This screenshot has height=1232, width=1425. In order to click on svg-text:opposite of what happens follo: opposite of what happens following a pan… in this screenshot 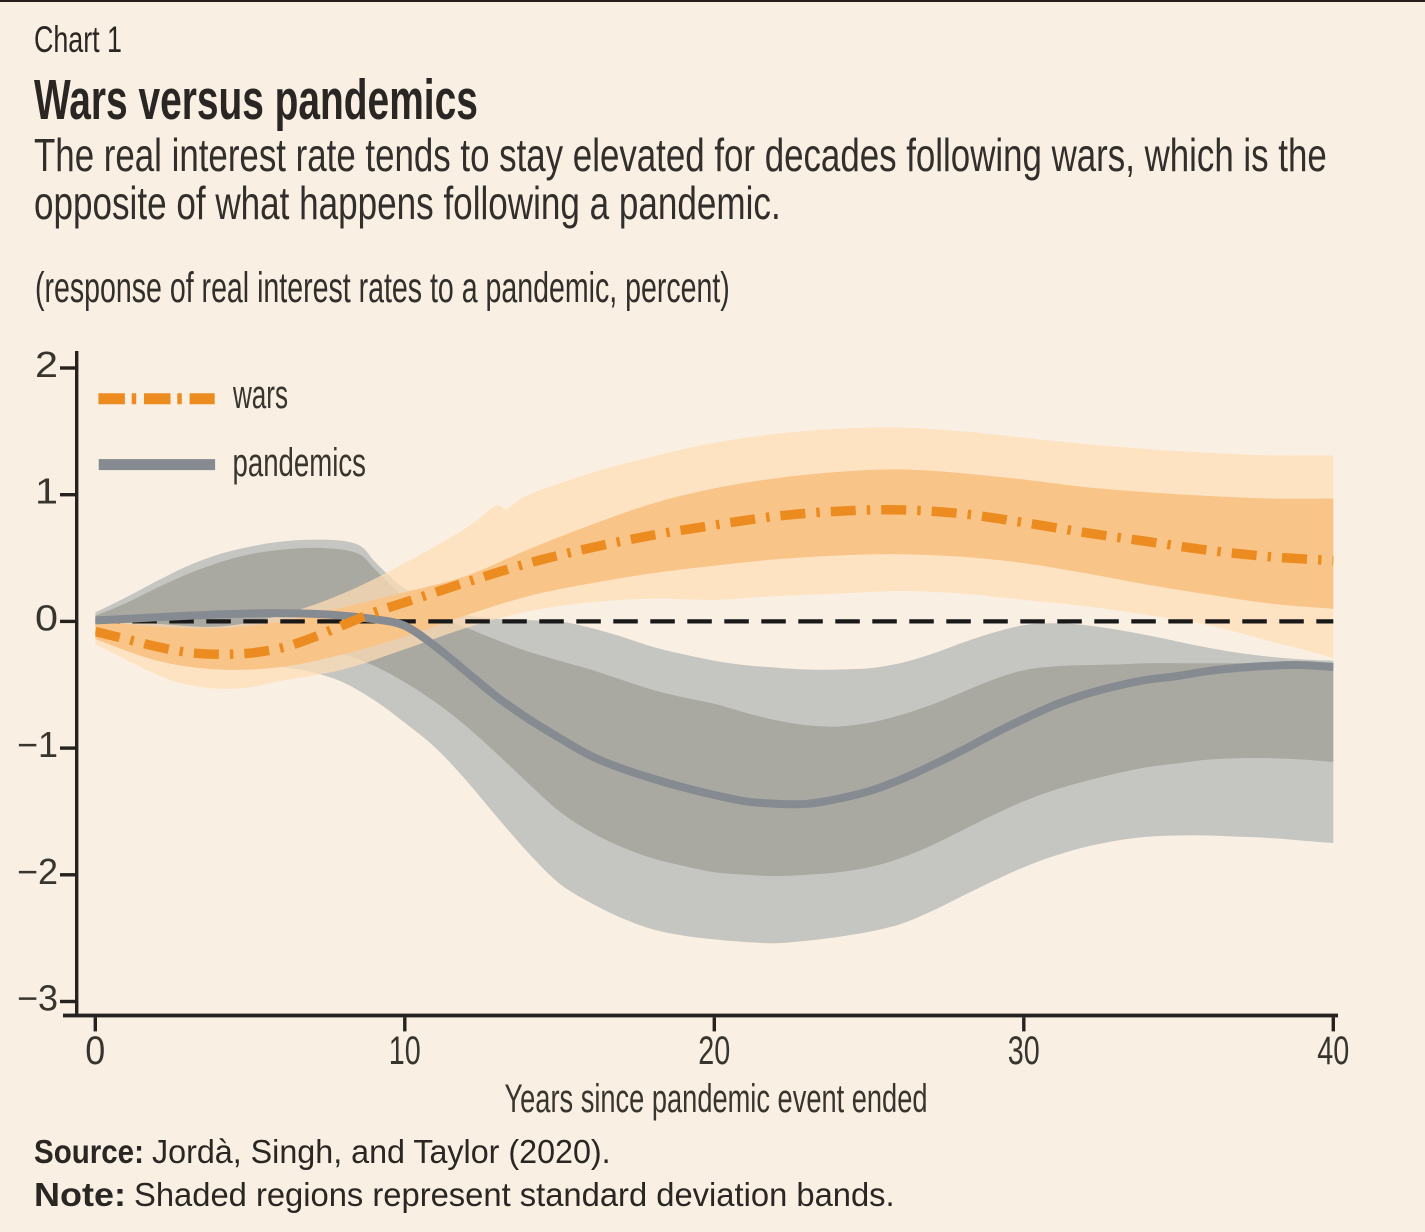, I will do `click(407, 203)`.